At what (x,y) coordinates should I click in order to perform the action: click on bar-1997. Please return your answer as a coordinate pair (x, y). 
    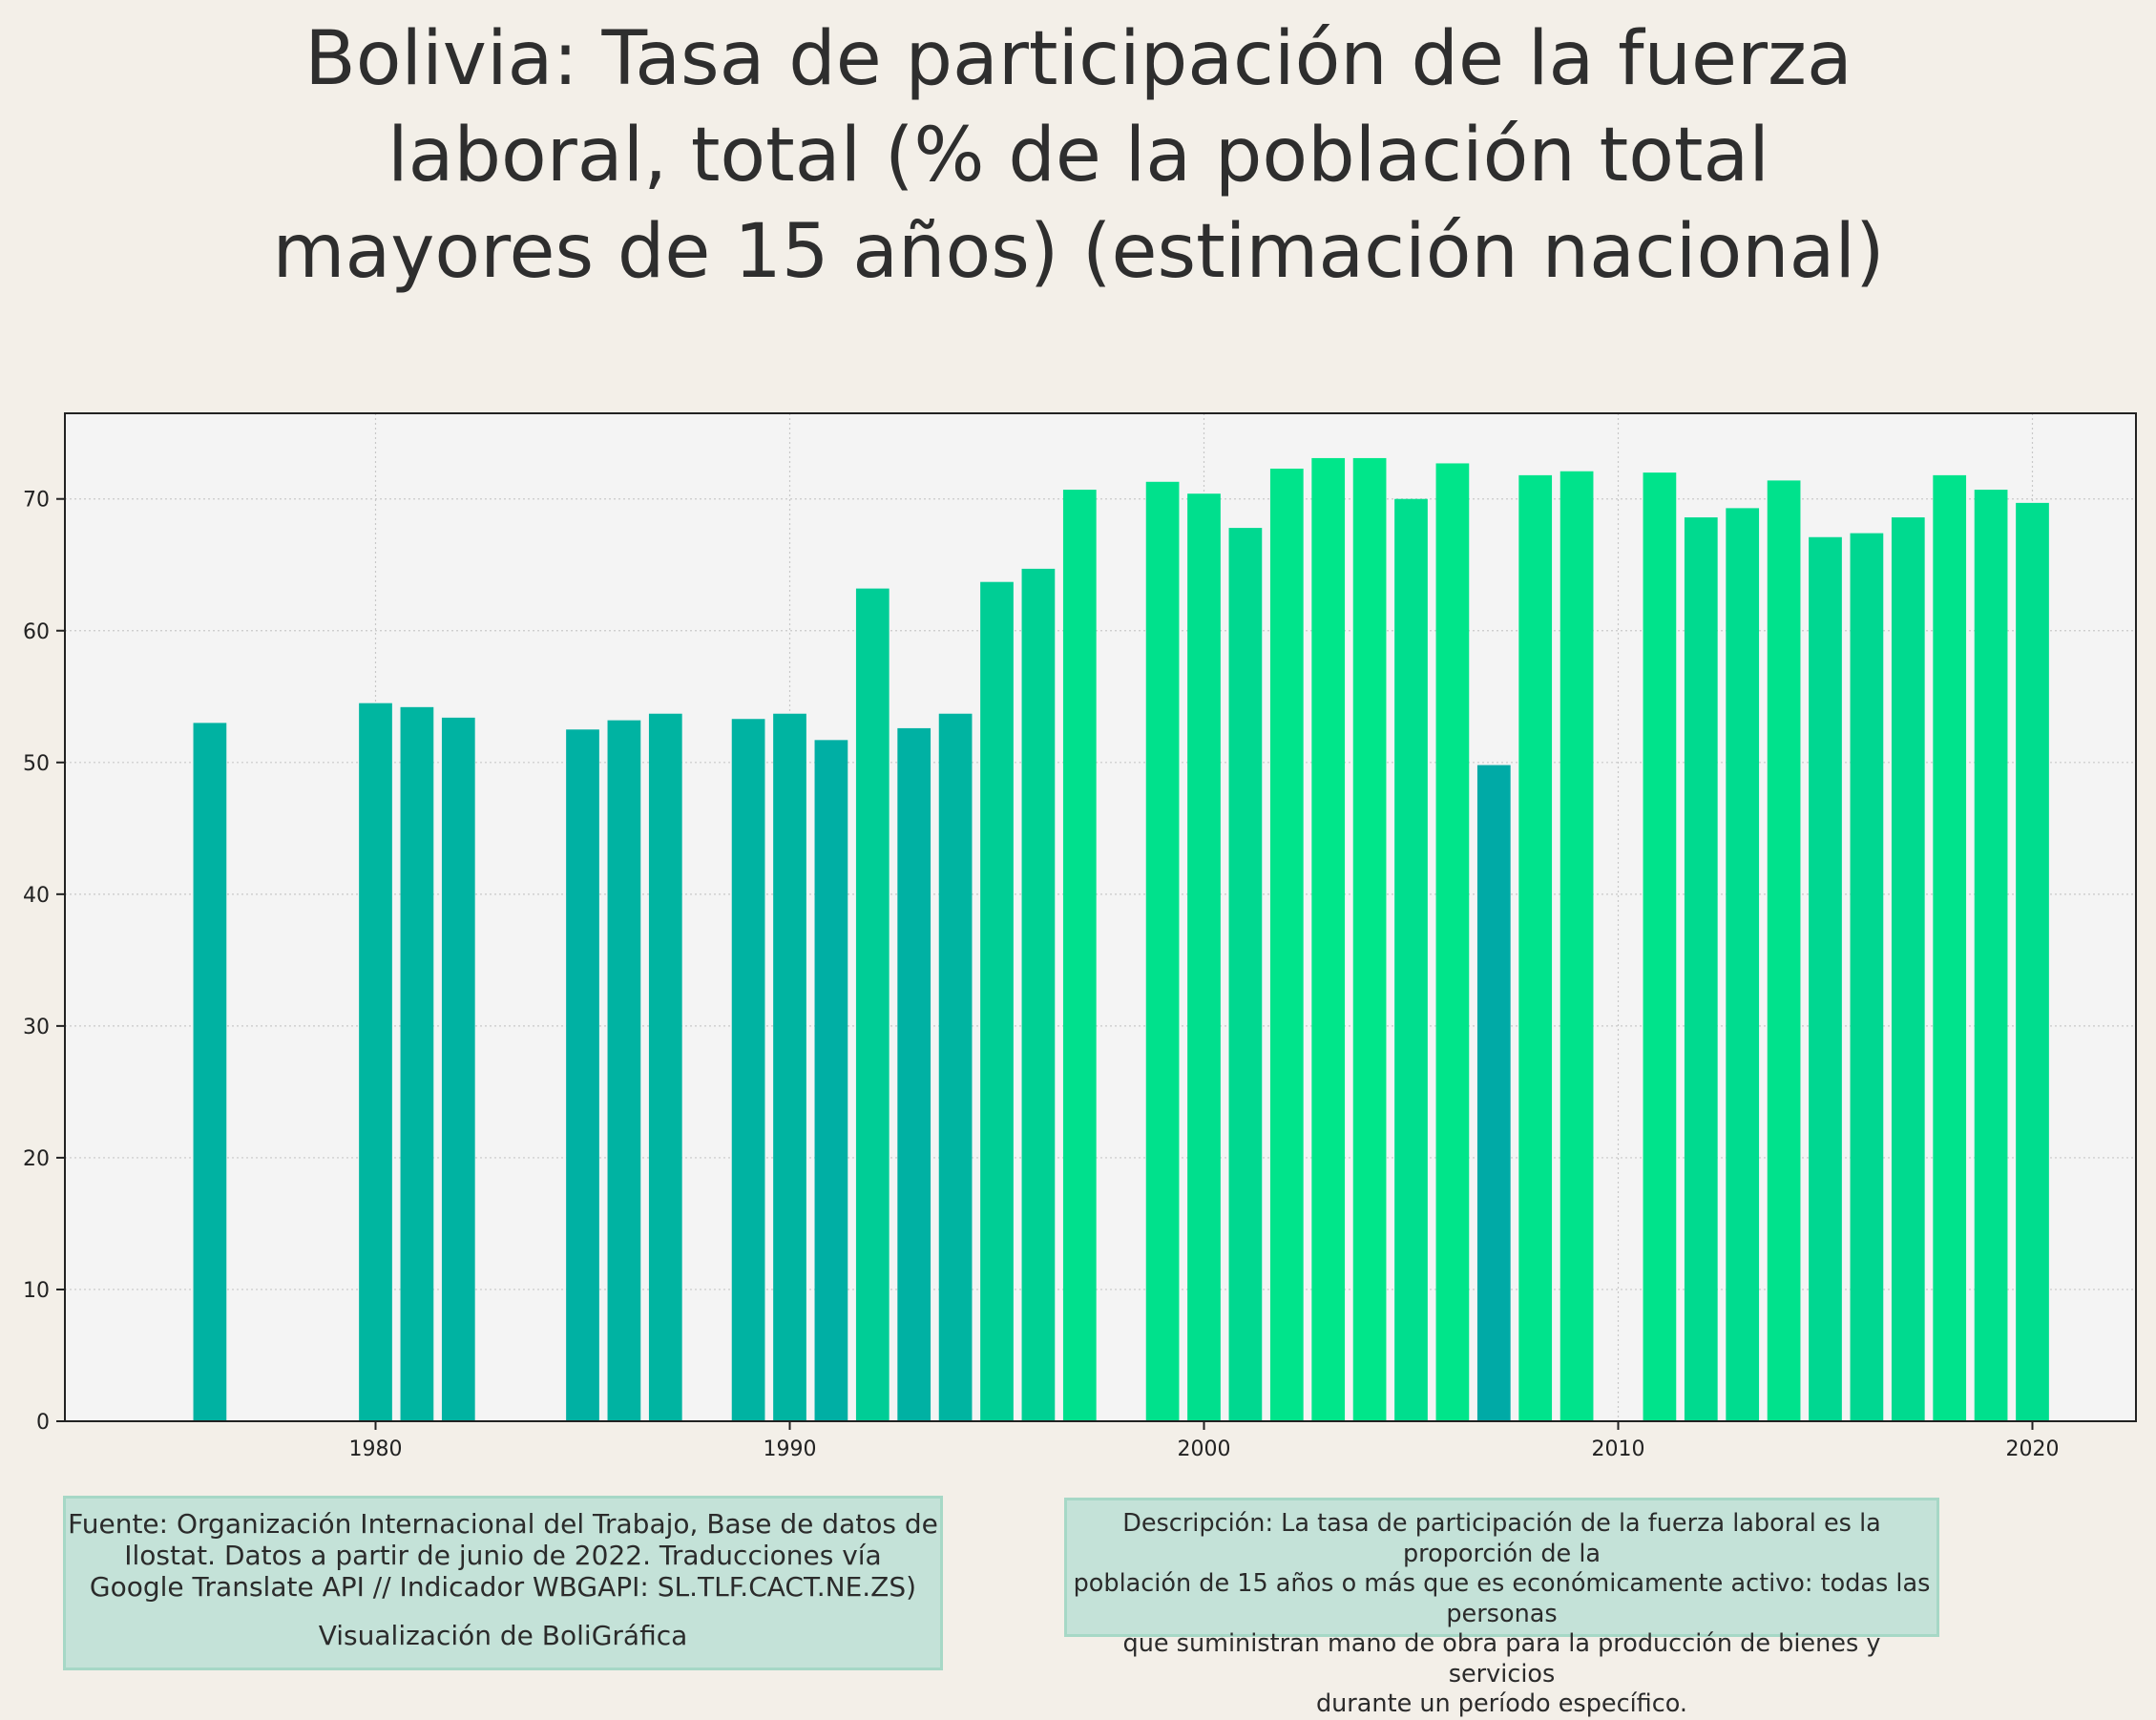
    Looking at the image, I should click on (1079, 956).